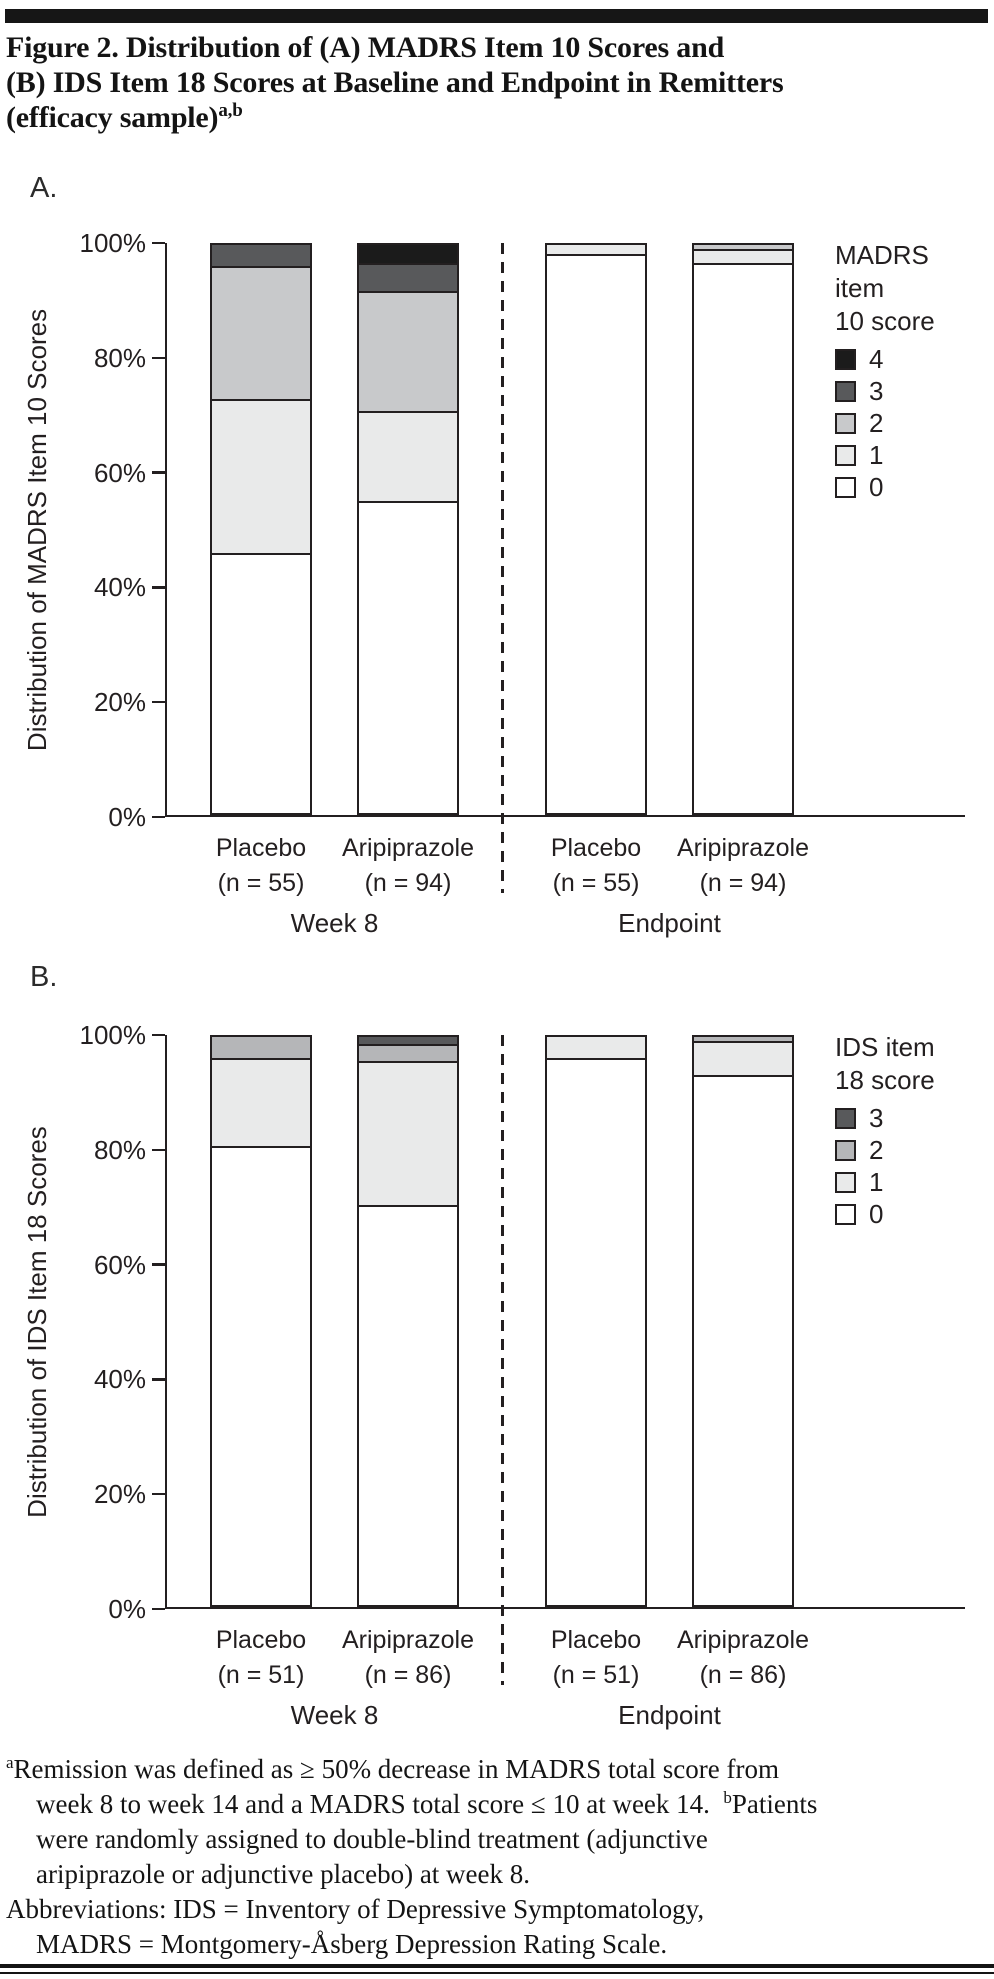  I want to click on figure-title-text: (efficacy sample), so click(112, 117).